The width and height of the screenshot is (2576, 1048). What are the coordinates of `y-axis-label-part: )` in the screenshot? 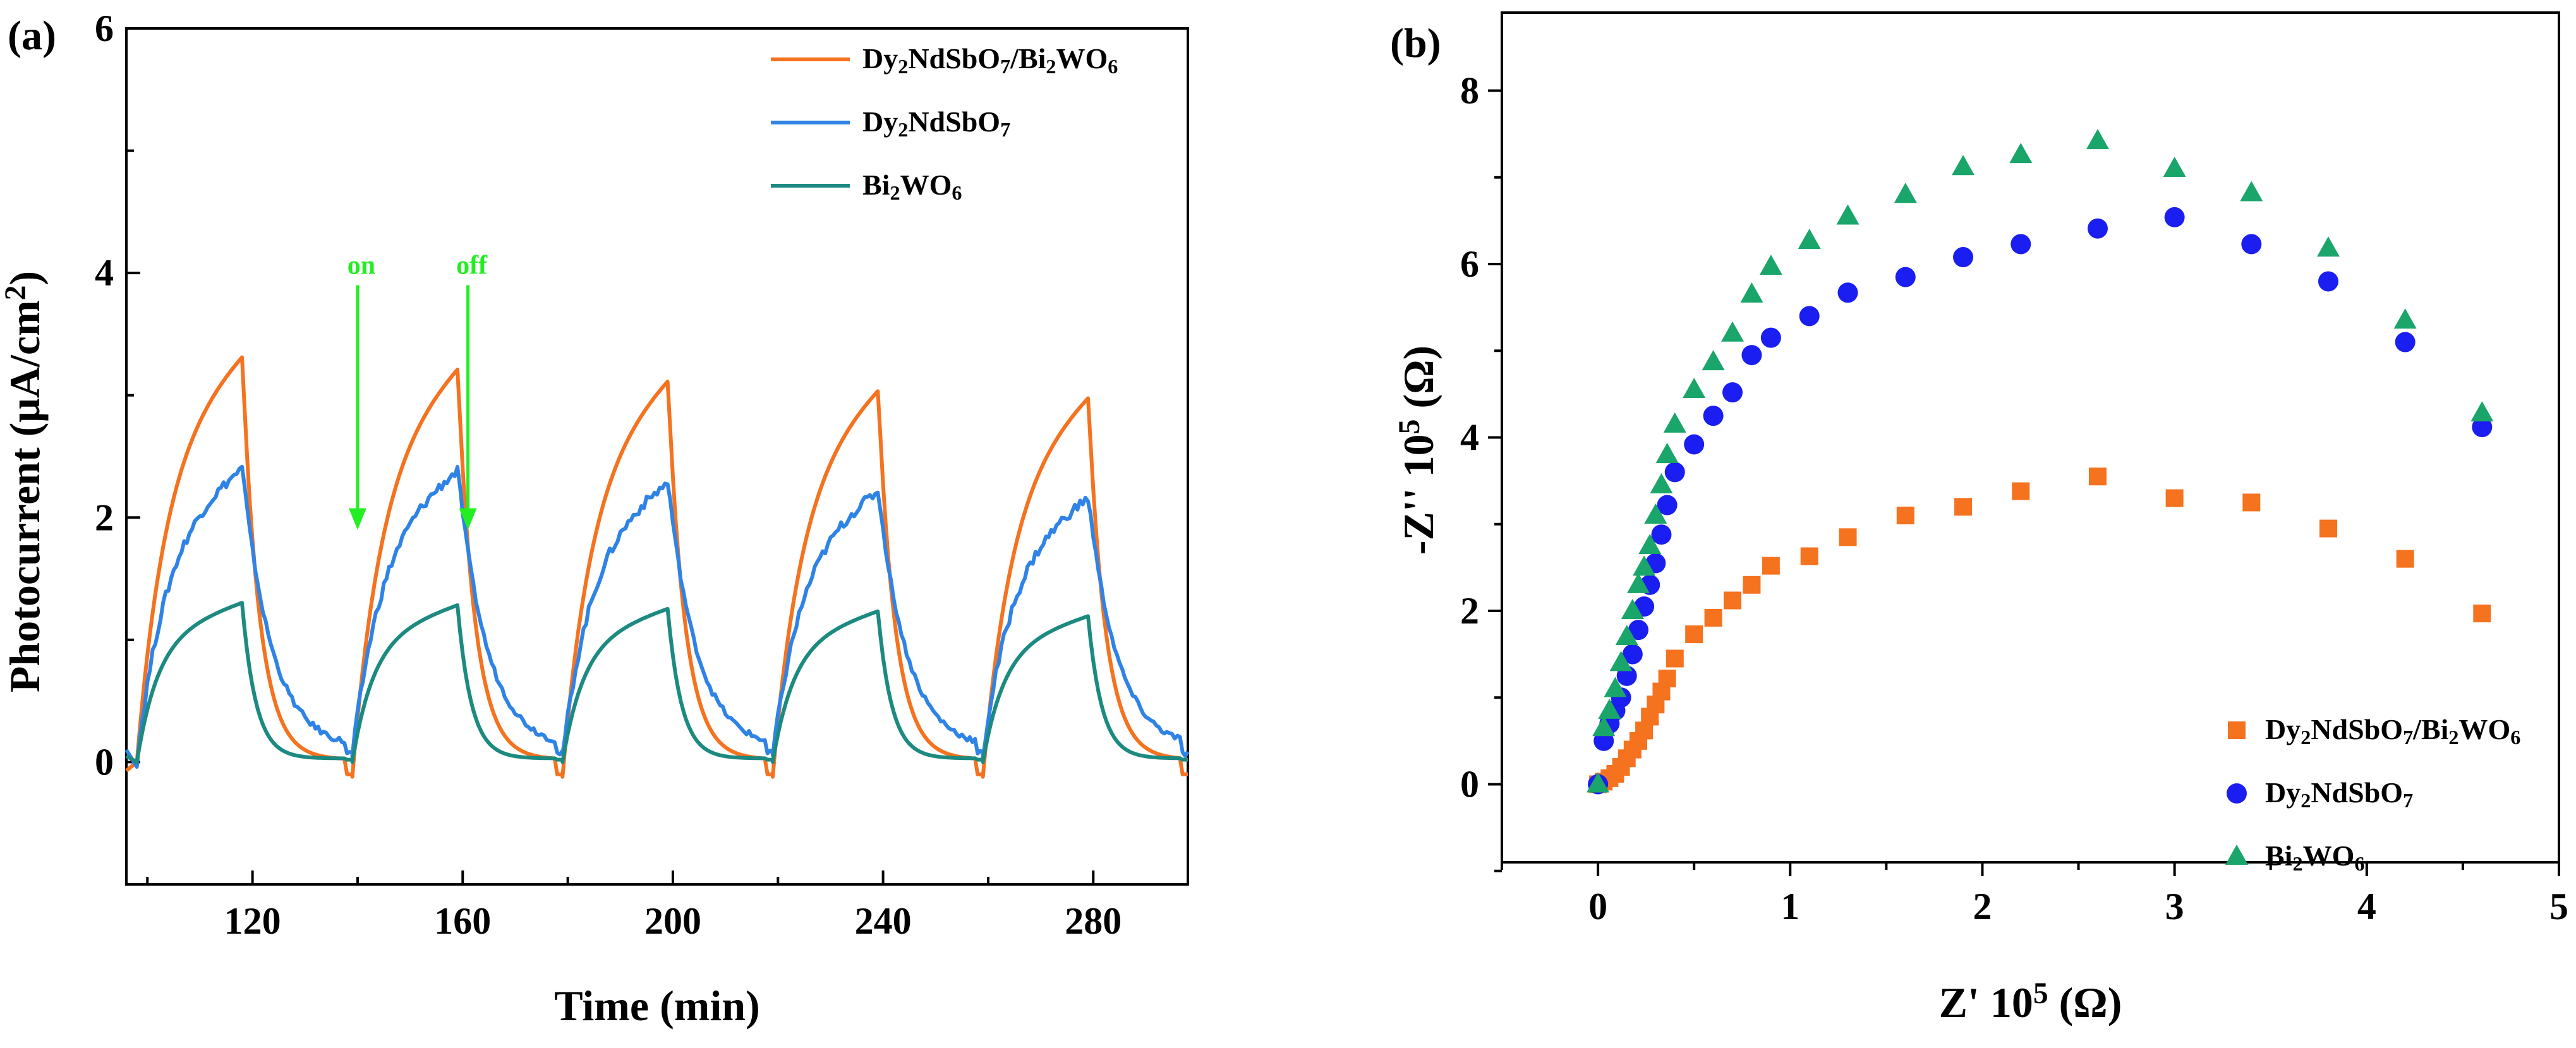 It's located at (25, 278).